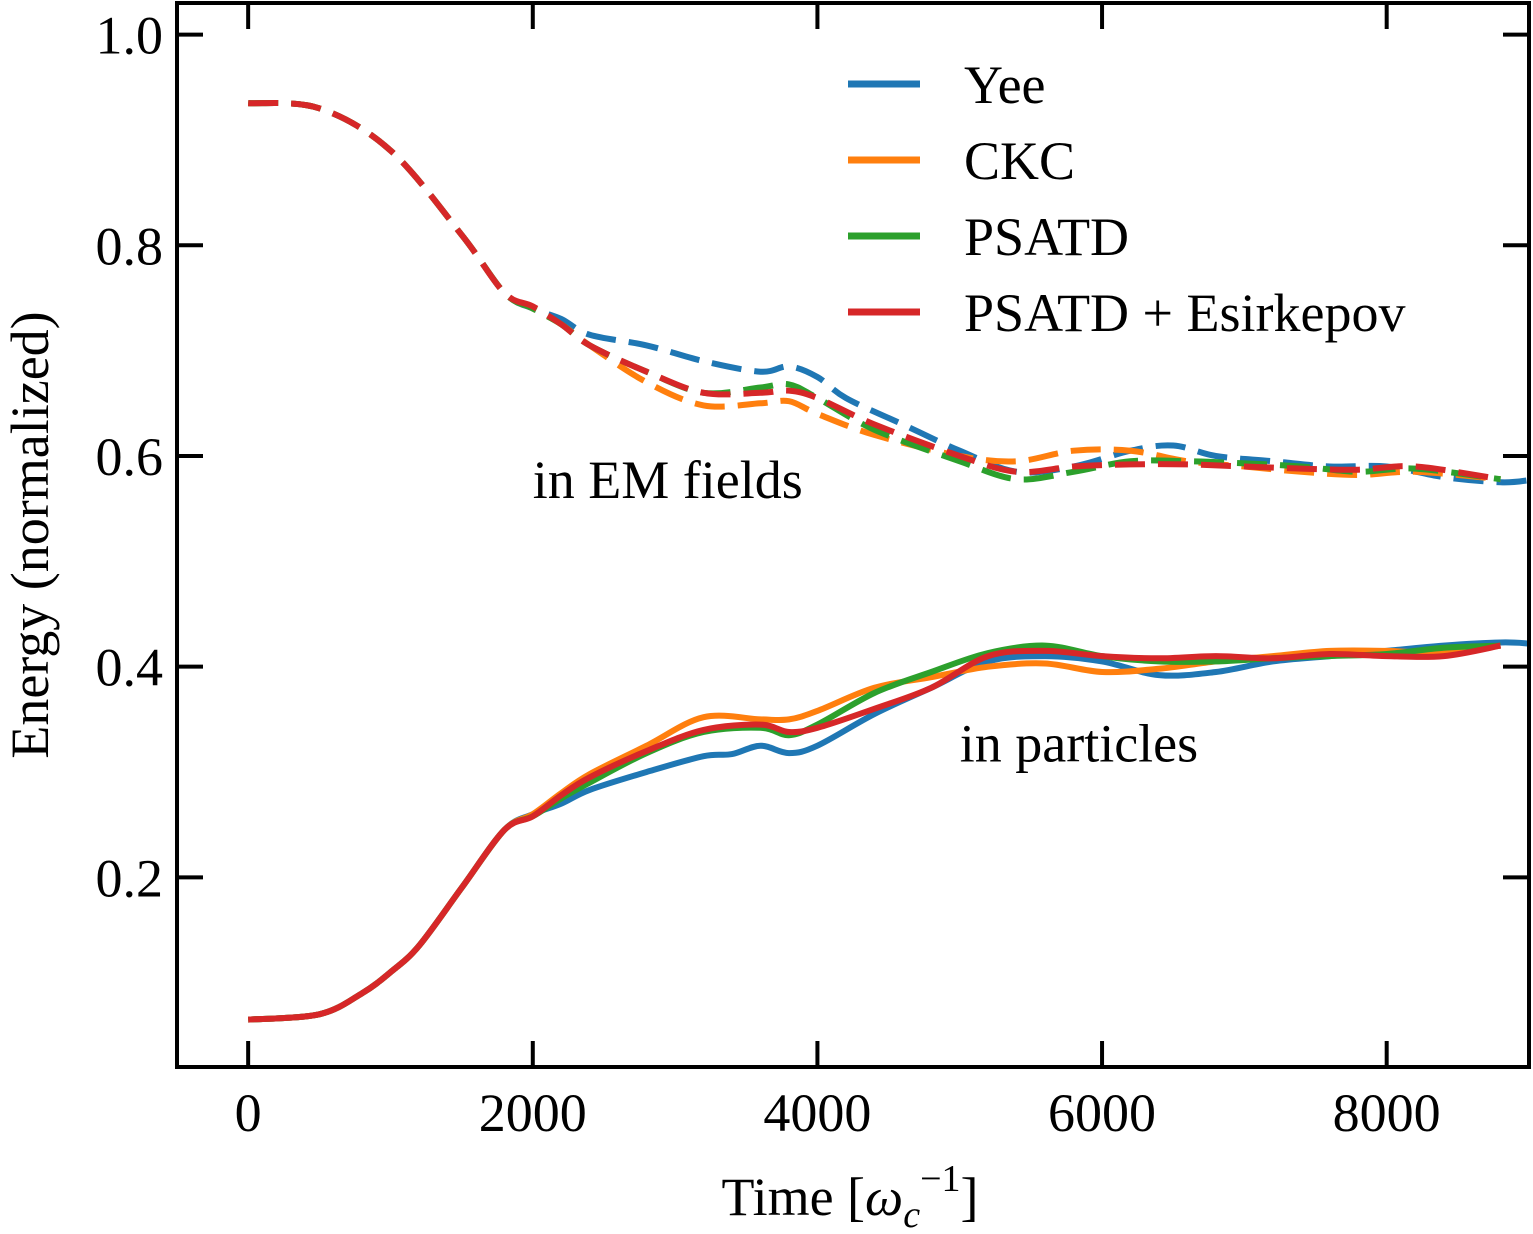  What do you see at coordinates (130, 668) in the screenshot?
I see `y-tick-label: 0.4` at bounding box center [130, 668].